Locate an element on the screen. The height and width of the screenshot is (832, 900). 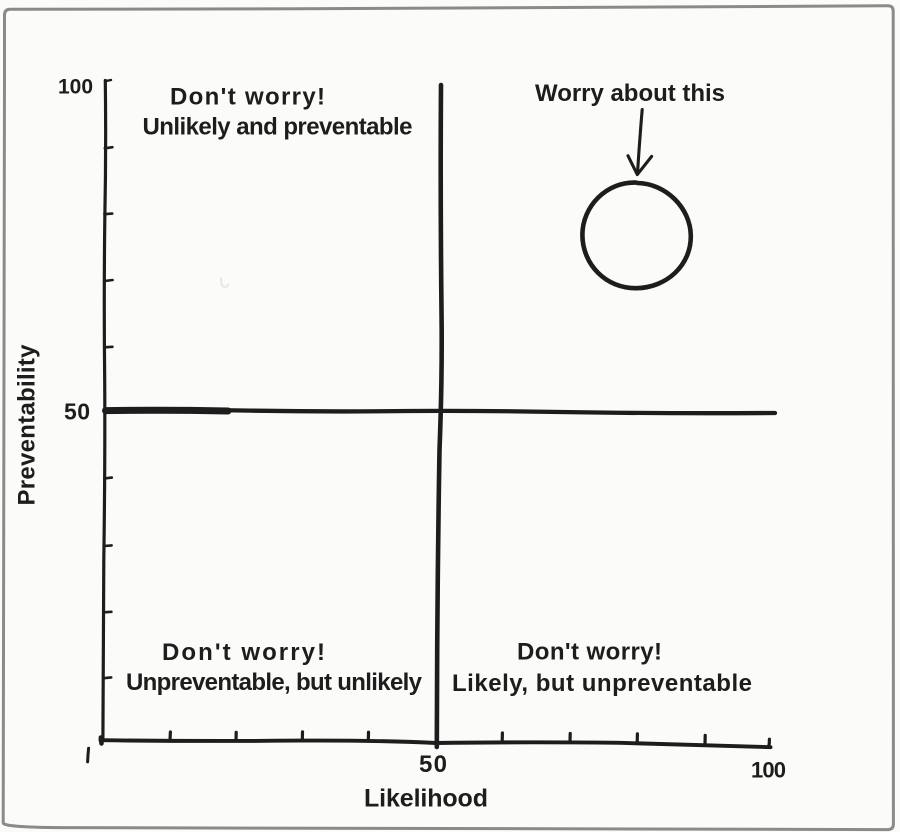
svg-text: Likelihood is located at coordinates (426, 799).